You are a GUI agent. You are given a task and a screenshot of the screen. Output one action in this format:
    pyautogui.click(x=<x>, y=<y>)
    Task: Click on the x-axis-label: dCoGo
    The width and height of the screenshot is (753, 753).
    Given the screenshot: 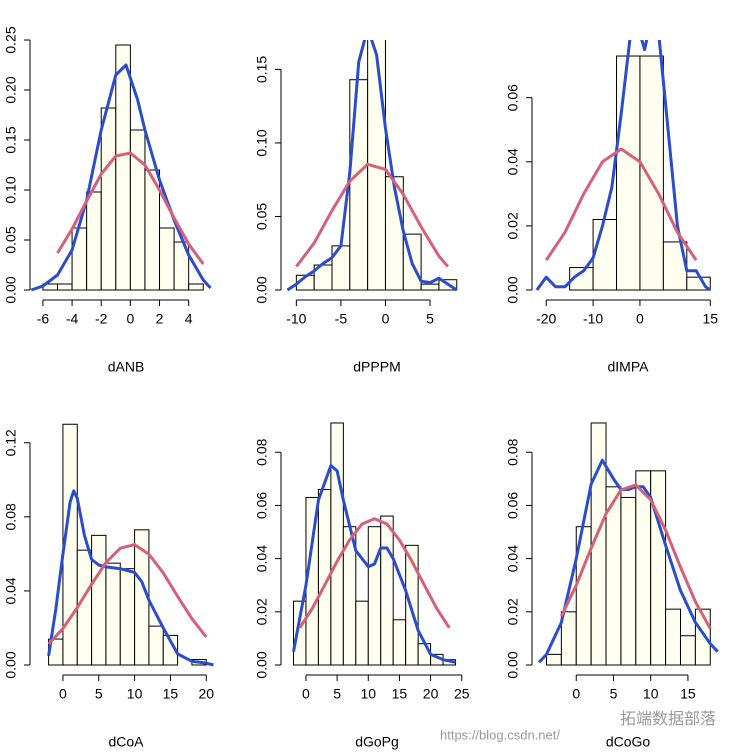 What is the action you would take?
    pyautogui.click(x=628, y=742)
    